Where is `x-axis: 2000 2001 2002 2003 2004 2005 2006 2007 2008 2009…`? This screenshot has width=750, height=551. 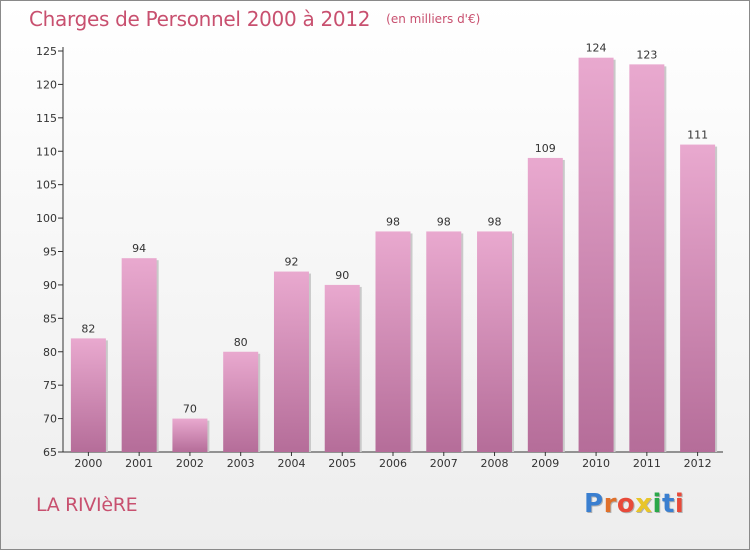 x-axis: 2000 2001 2002 2003 2004 2005 2006 2007 2008 2009… is located at coordinates (393, 460).